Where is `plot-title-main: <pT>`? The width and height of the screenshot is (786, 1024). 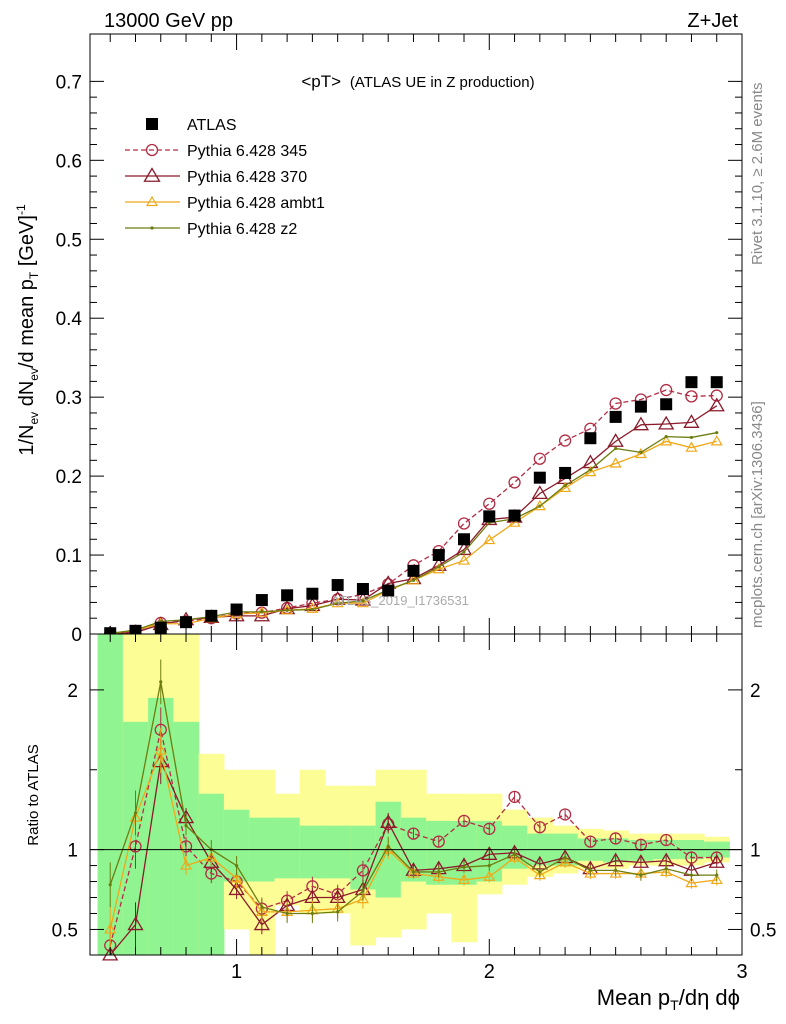
plot-title-main: <pT> is located at coordinates (321, 81).